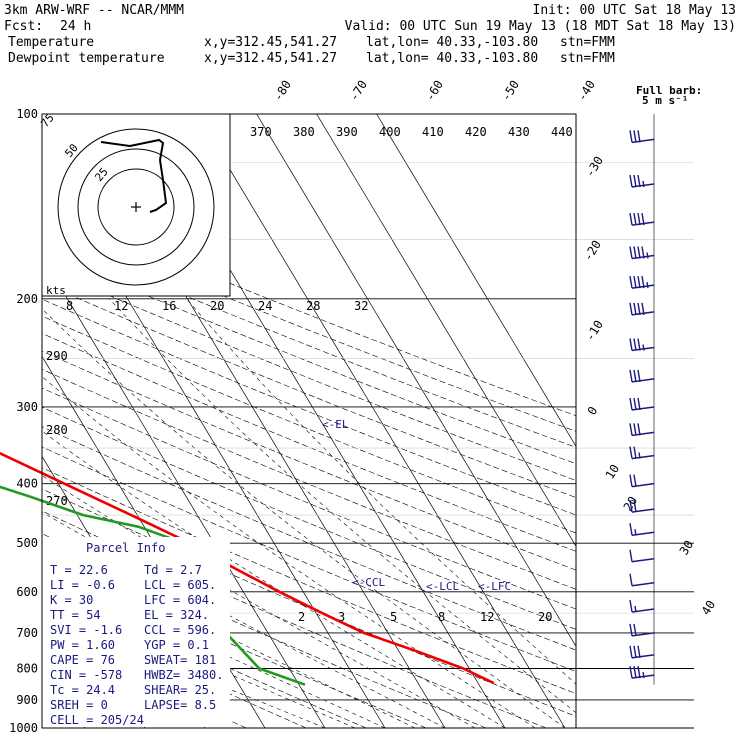  Describe the element at coordinates (27, 543) in the screenshot. I see `pressure-tick-label: 500` at that location.